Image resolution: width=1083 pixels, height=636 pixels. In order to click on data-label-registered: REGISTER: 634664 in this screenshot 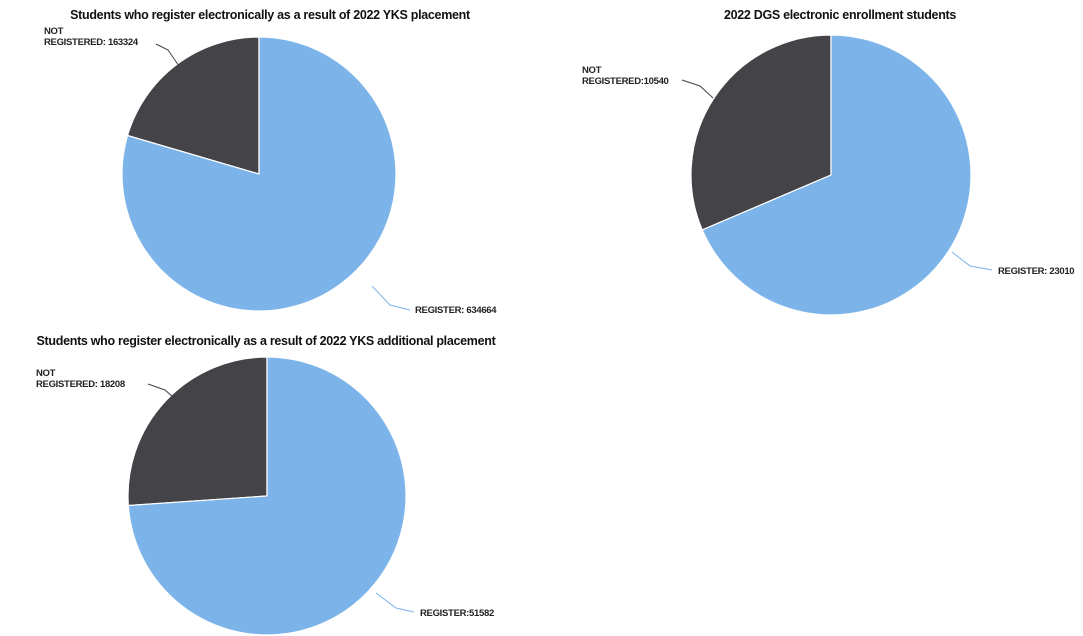, I will do `click(456, 310)`.